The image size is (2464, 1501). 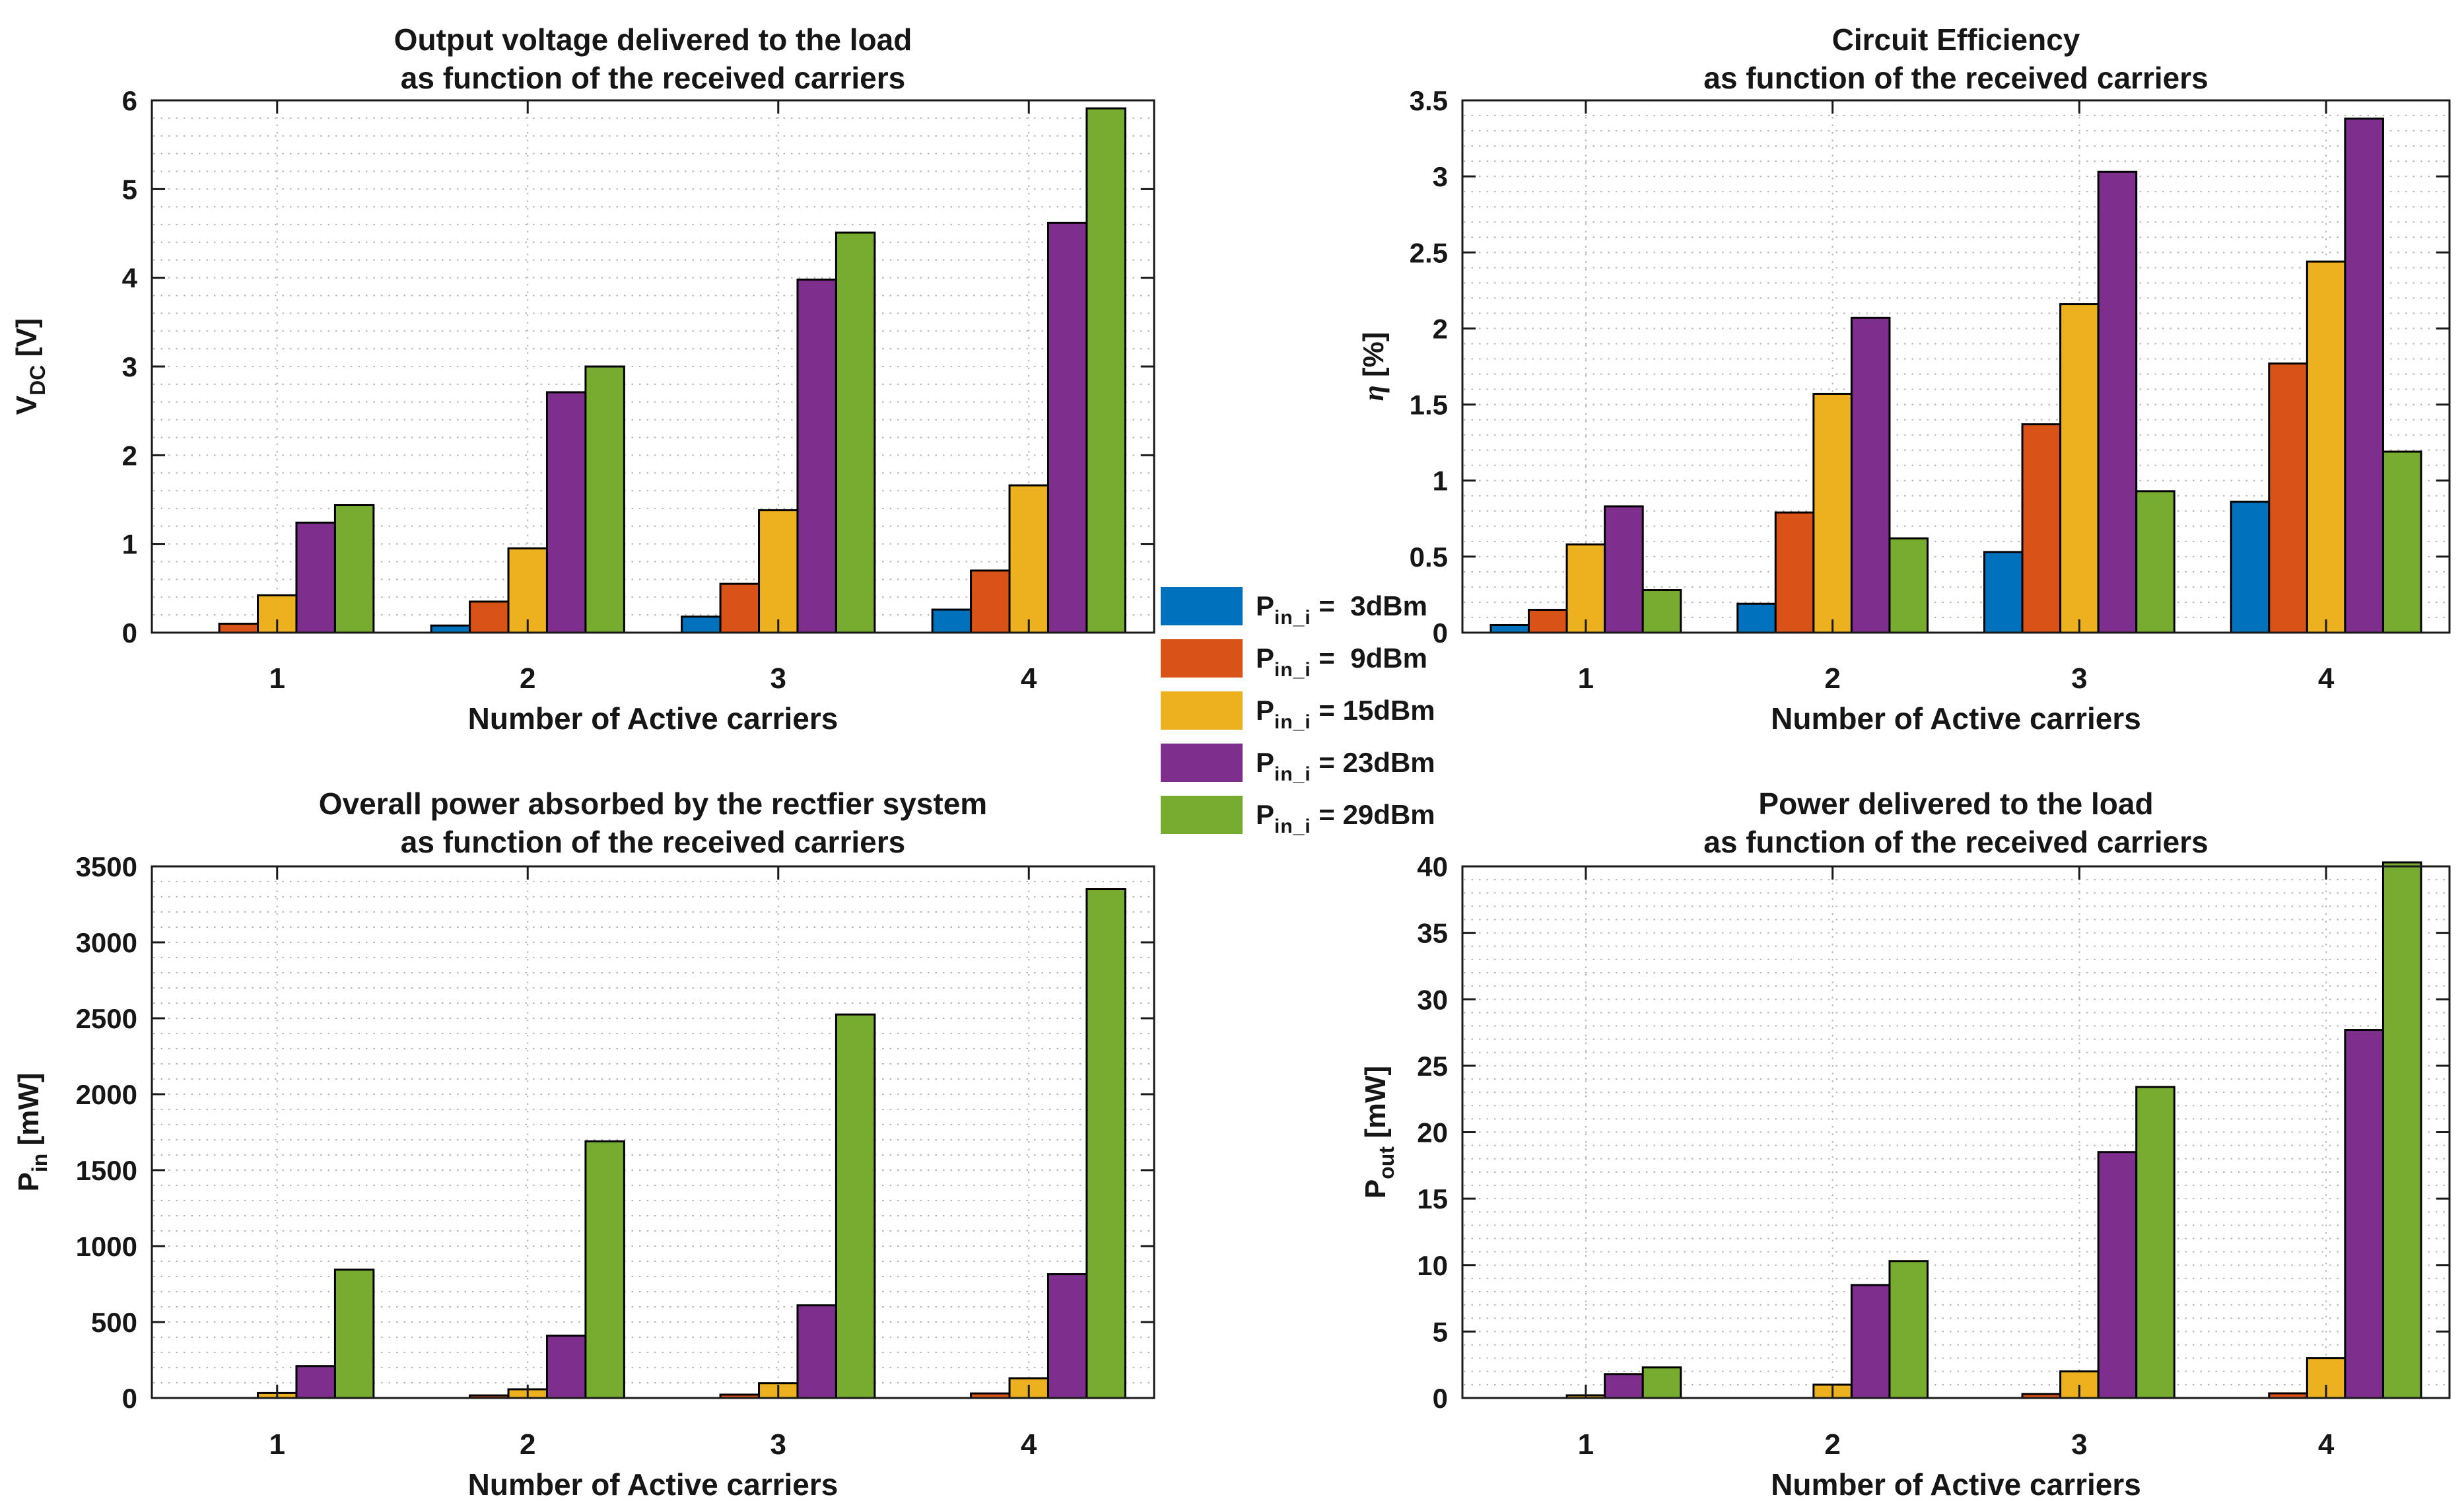 What do you see at coordinates (1432, 999) in the screenshot?
I see `ytick-label: 30` at bounding box center [1432, 999].